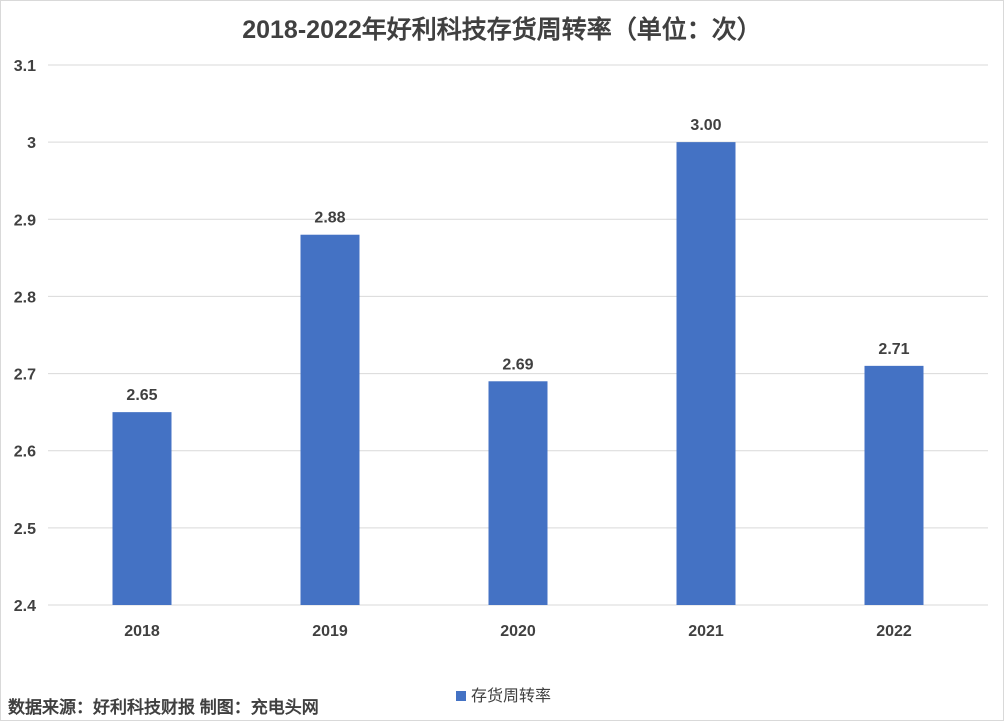 The height and width of the screenshot is (726, 1004). What do you see at coordinates (141, 395) in the screenshot?
I see `data-label: 2.65` at bounding box center [141, 395].